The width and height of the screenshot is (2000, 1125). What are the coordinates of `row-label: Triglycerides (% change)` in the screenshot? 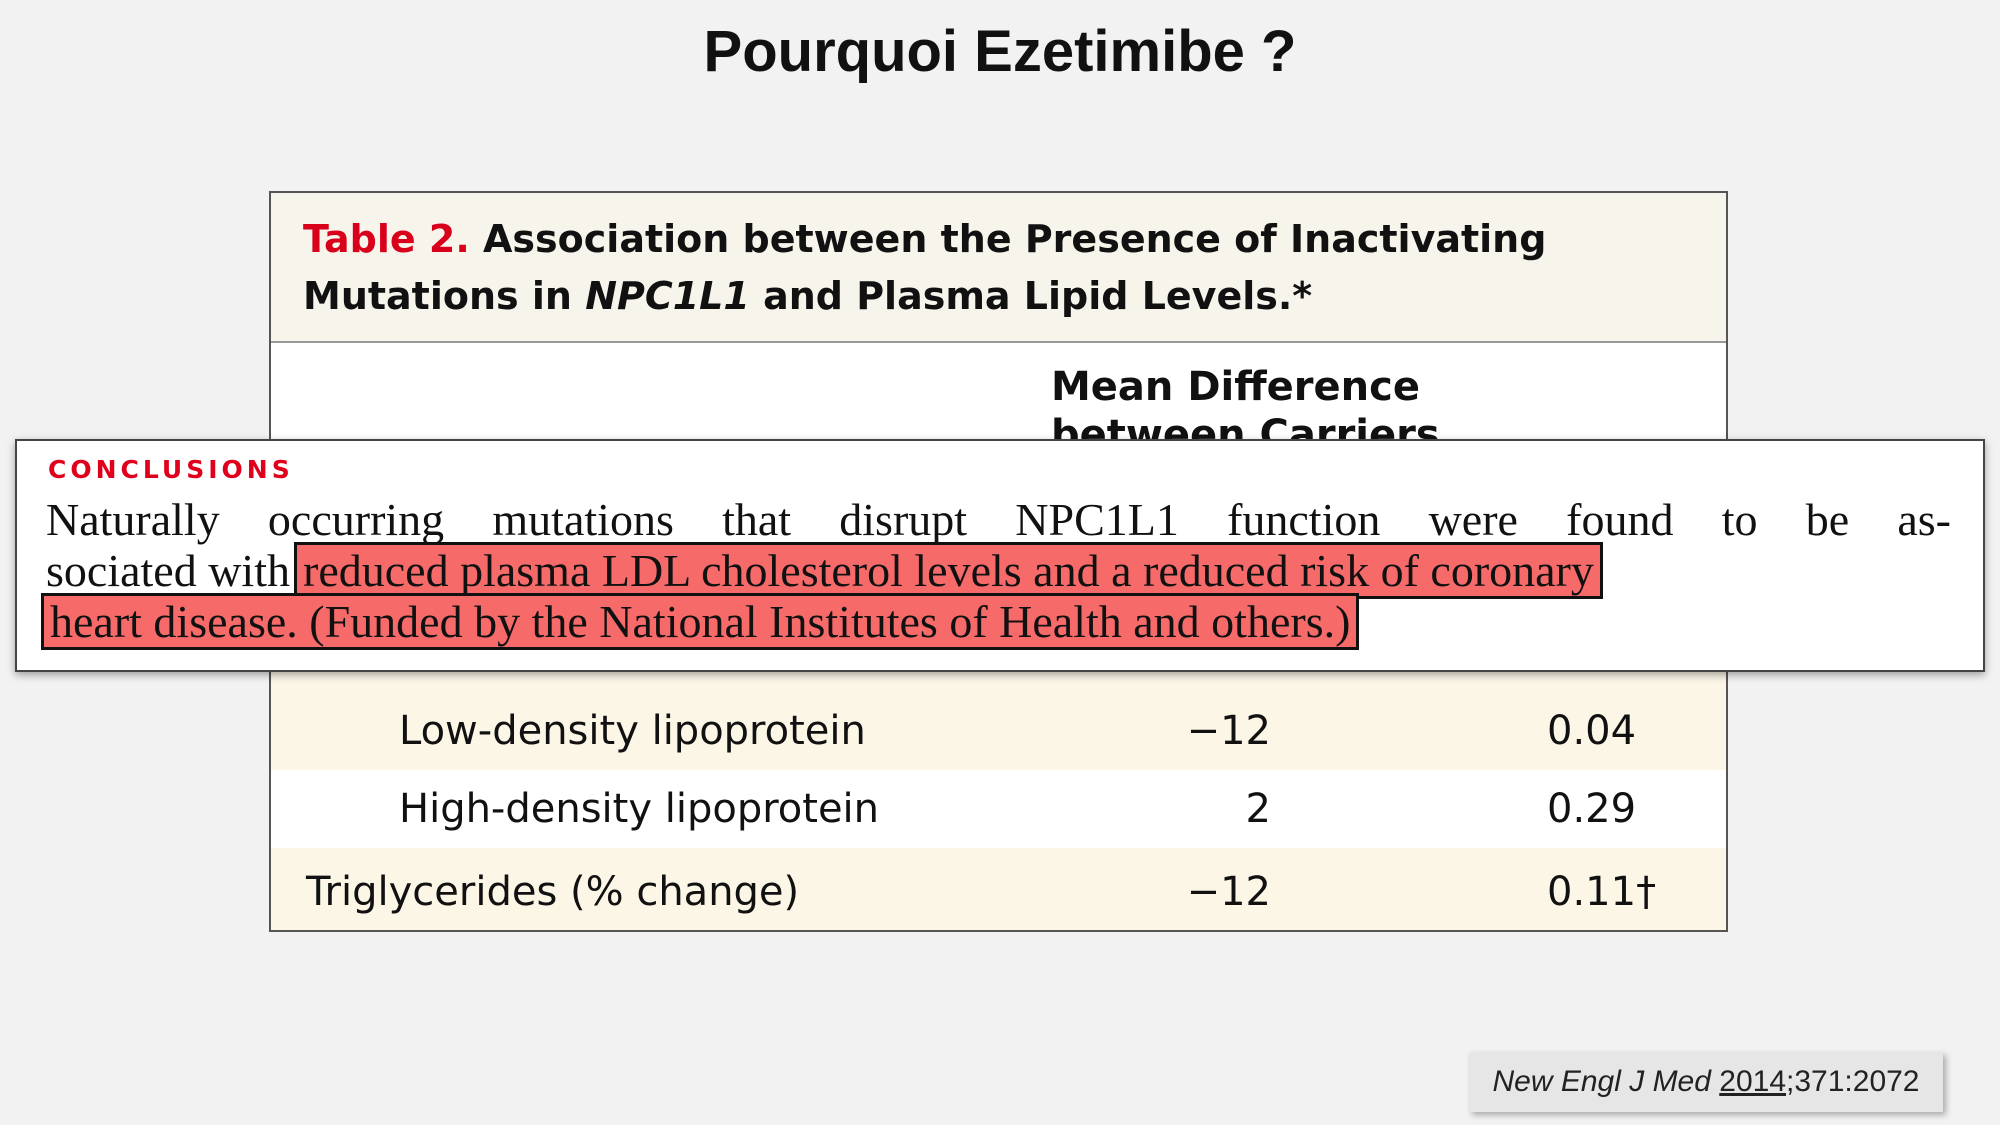 It's located at (553, 892).